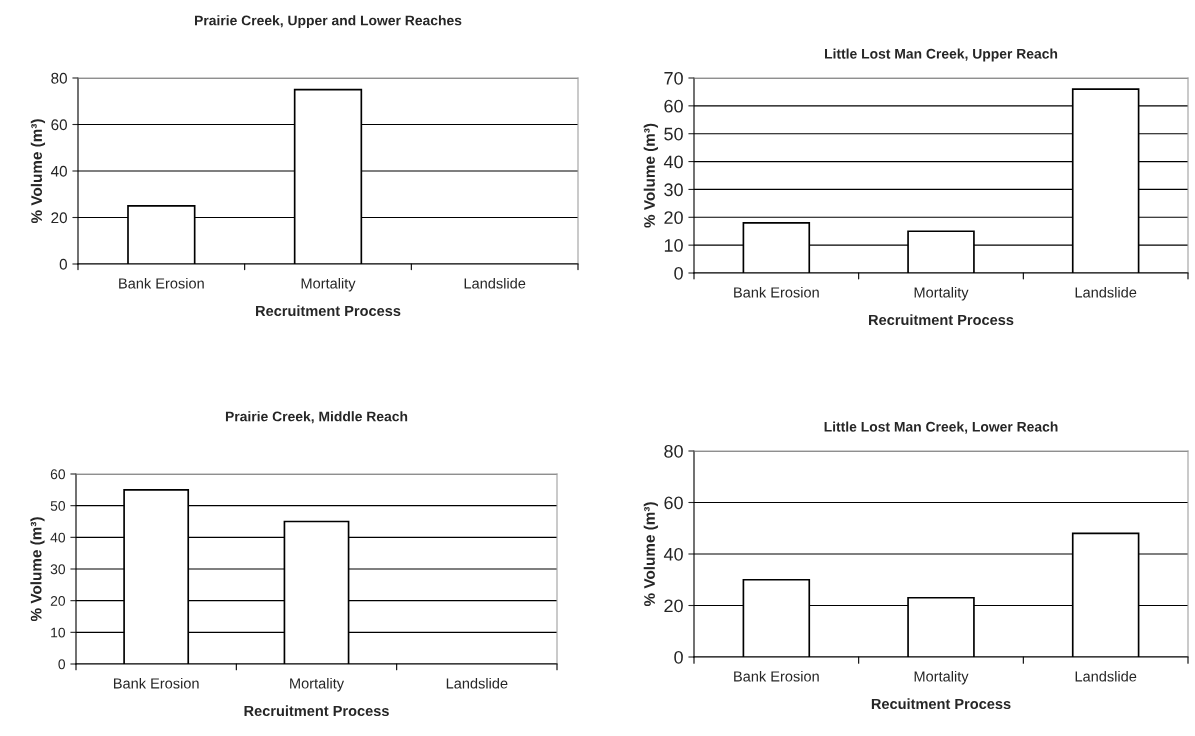 This screenshot has width=1195, height=736. What do you see at coordinates (941, 427) in the screenshot?
I see `chart-title: Little Lost Man Creek, Lower Reach` at bounding box center [941, 427].